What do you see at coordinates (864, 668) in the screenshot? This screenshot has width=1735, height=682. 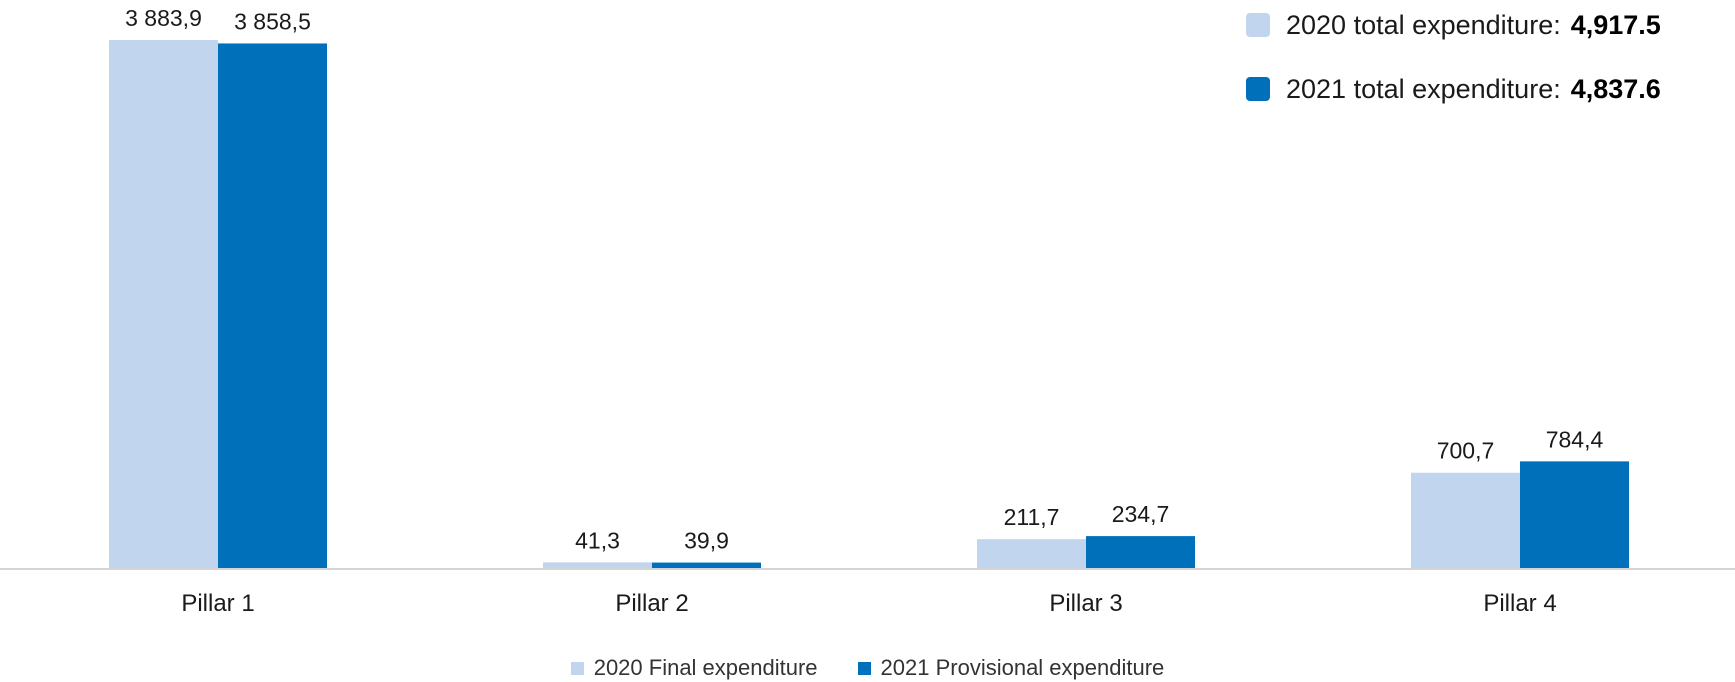 I see `legend-swatch-2021` at bounding box center [864, 668].